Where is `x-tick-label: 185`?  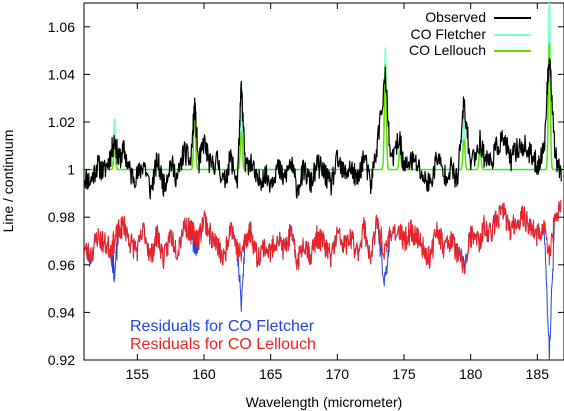 x-tick-label: 185 is located at coordinates (538, 374).